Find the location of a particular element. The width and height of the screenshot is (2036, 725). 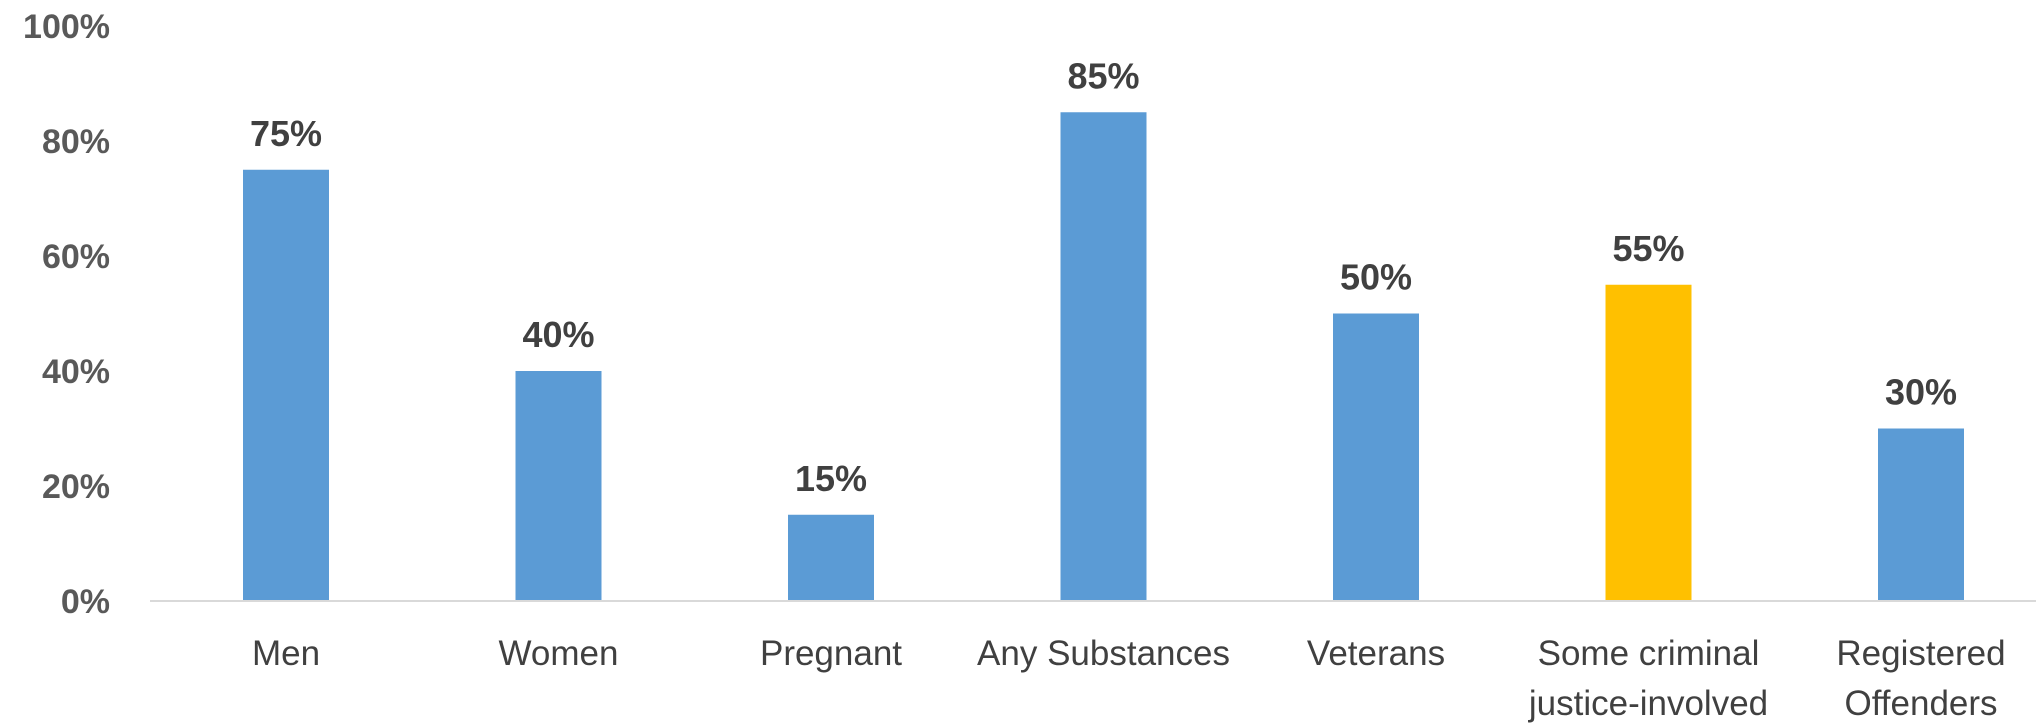

data-label: 85% is located at coordinates (1103, 75).